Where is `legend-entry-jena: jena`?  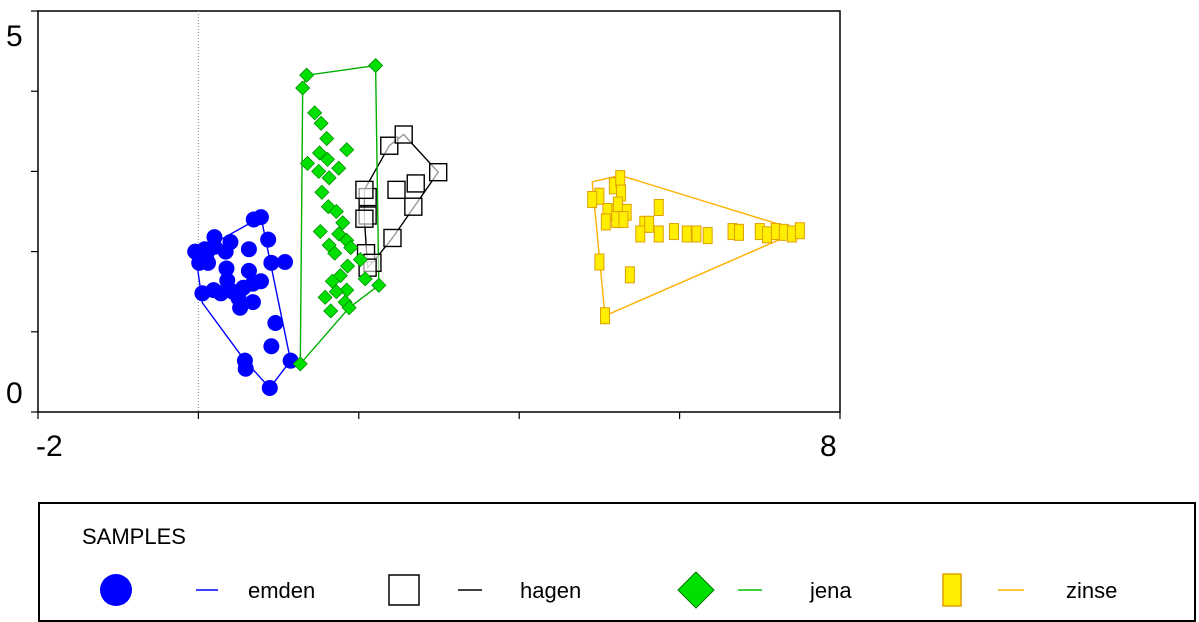
legend-entry-jena: jena is located at coordinates (821, 590).